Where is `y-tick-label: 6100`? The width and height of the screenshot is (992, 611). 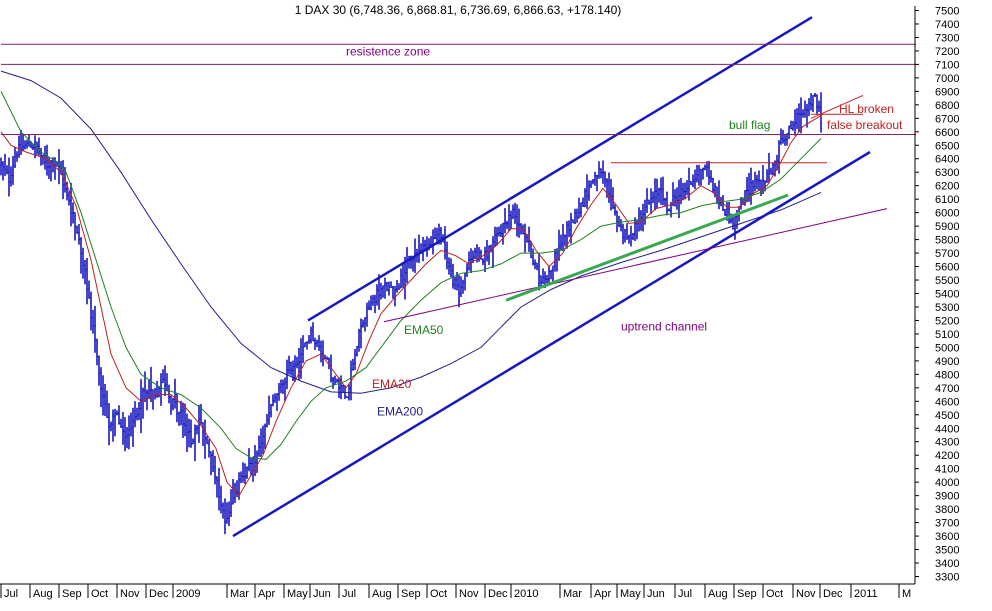
y-tick-label: 6100 is located at coordinates (947, 200).